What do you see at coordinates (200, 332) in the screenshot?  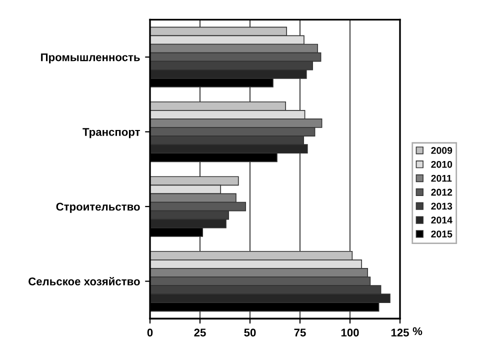 I see `x-tick-label: 25` at bounding box center [200, 332].